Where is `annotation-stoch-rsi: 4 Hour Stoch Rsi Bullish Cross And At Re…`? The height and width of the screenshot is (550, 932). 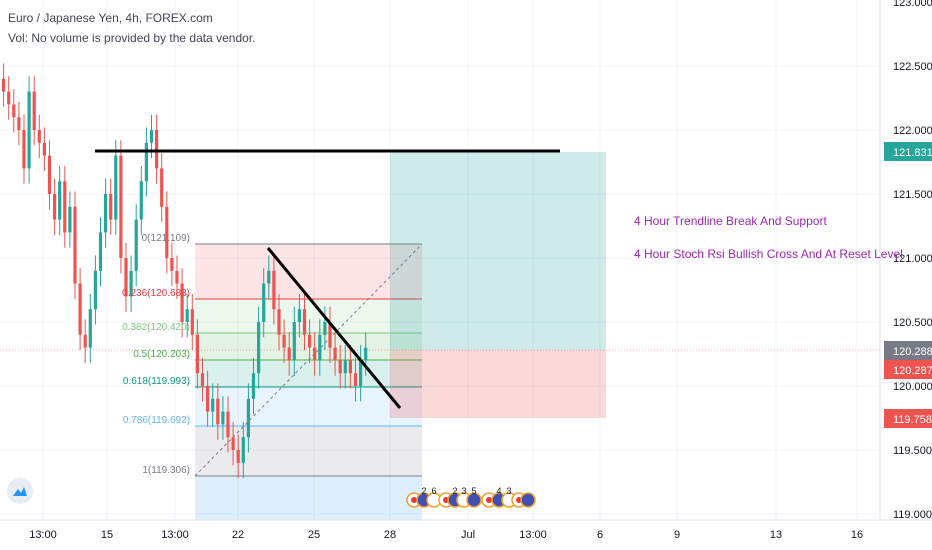 annotation-stoch-rsi: 4 Hour Stoch Rsi Bullish Cross And At Re… is located at coordinates (768, 254).